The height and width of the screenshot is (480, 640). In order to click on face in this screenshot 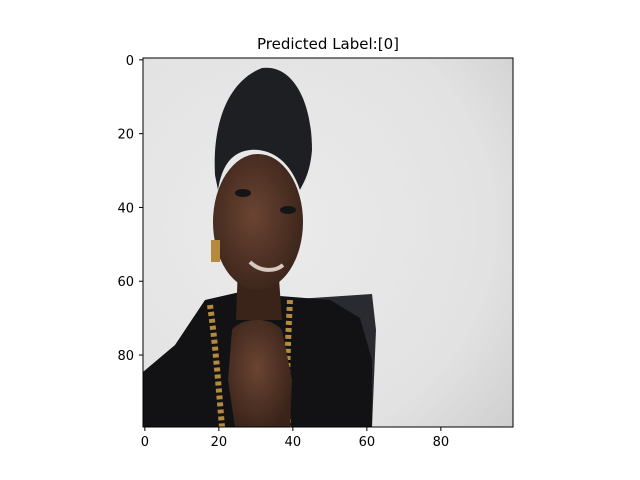, I will do `click(258, 222)`.